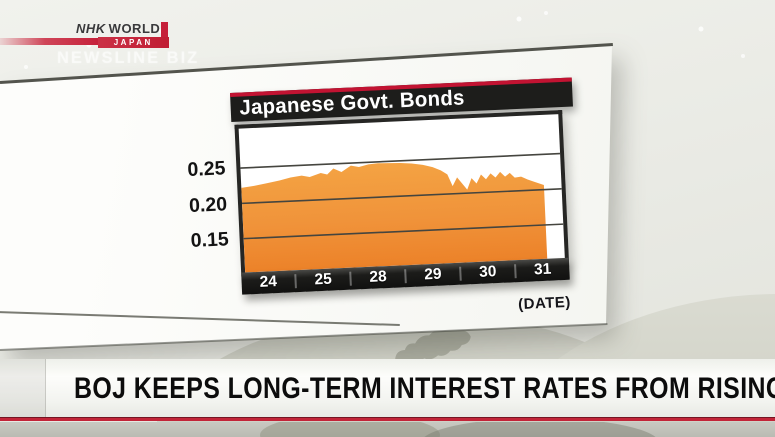  I want to click on japan-map-silhouette, so click(426, 348).